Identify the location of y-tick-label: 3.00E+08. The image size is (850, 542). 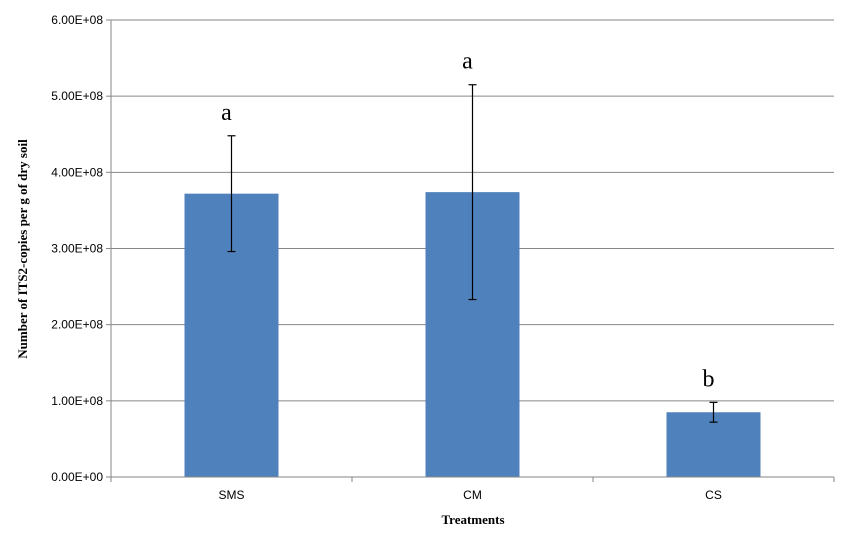
(77, 249).